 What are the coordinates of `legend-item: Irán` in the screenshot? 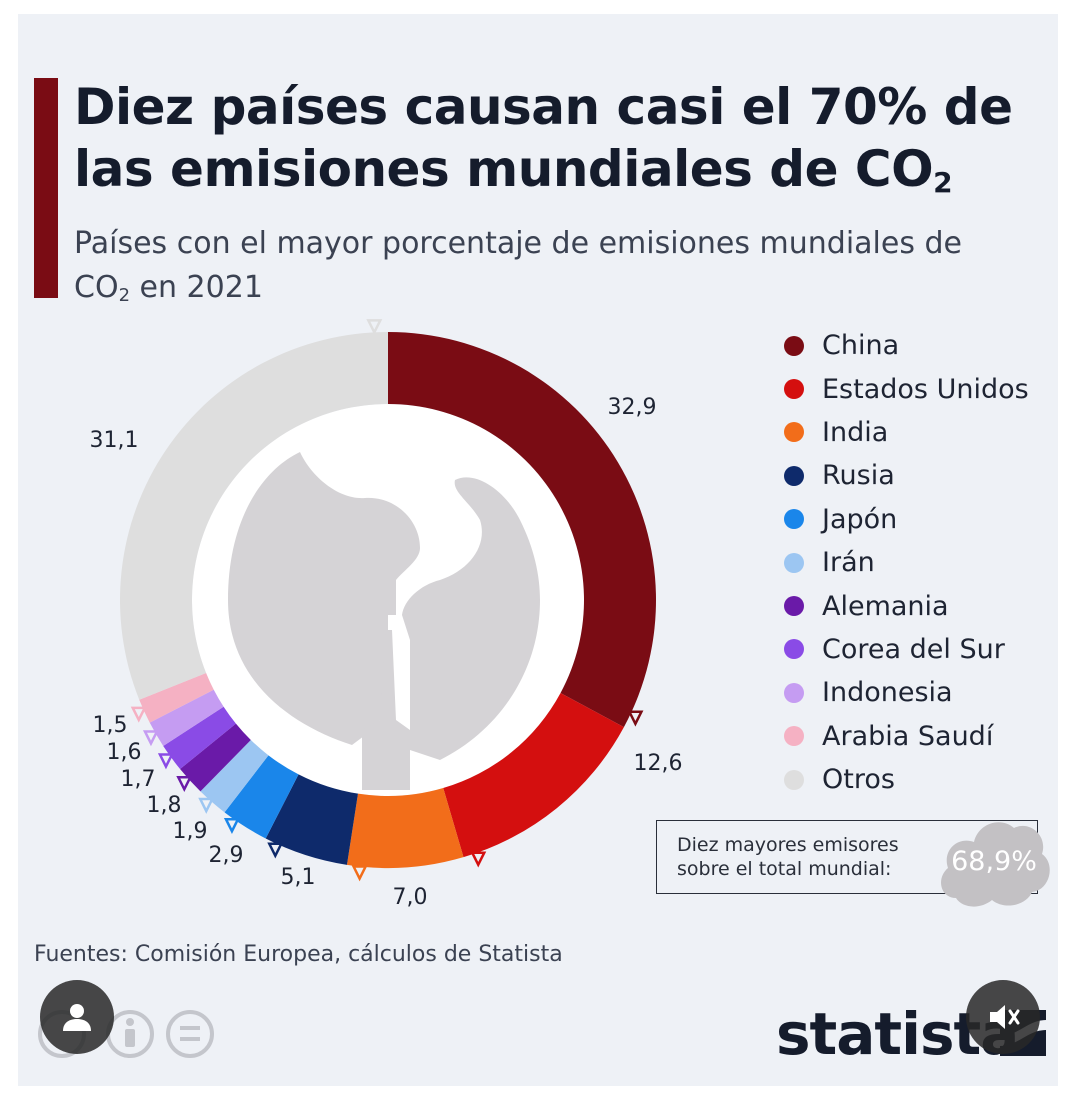 It's located at (924, 562).